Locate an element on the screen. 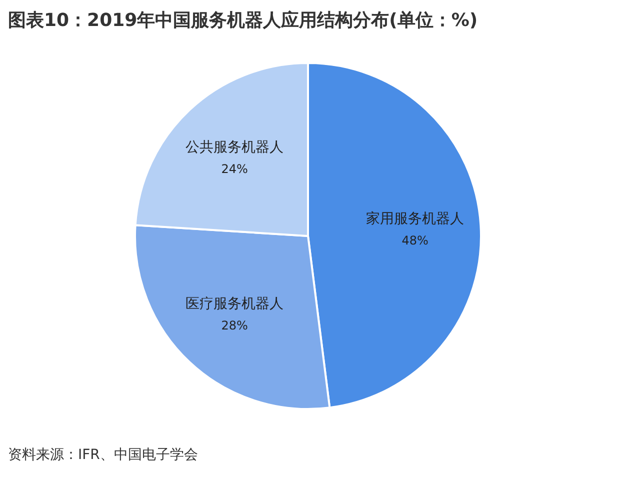 The height and width of the screenshot is (497, 641). data-label: 24% is located at coordinates (234, 169).